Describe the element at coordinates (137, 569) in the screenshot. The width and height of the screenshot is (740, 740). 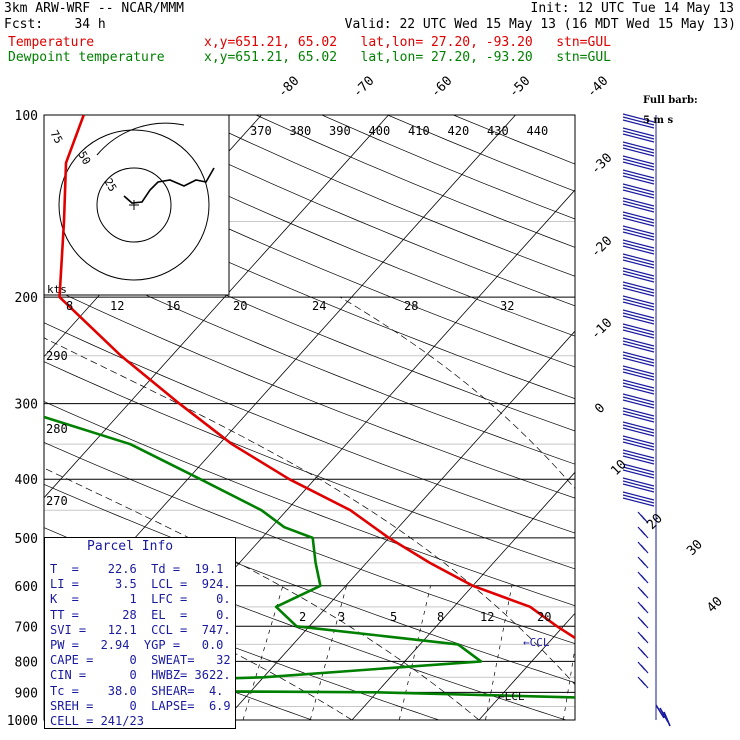
I see `parcel-info-row: T = 22.6 Td = 19.1` at that location.